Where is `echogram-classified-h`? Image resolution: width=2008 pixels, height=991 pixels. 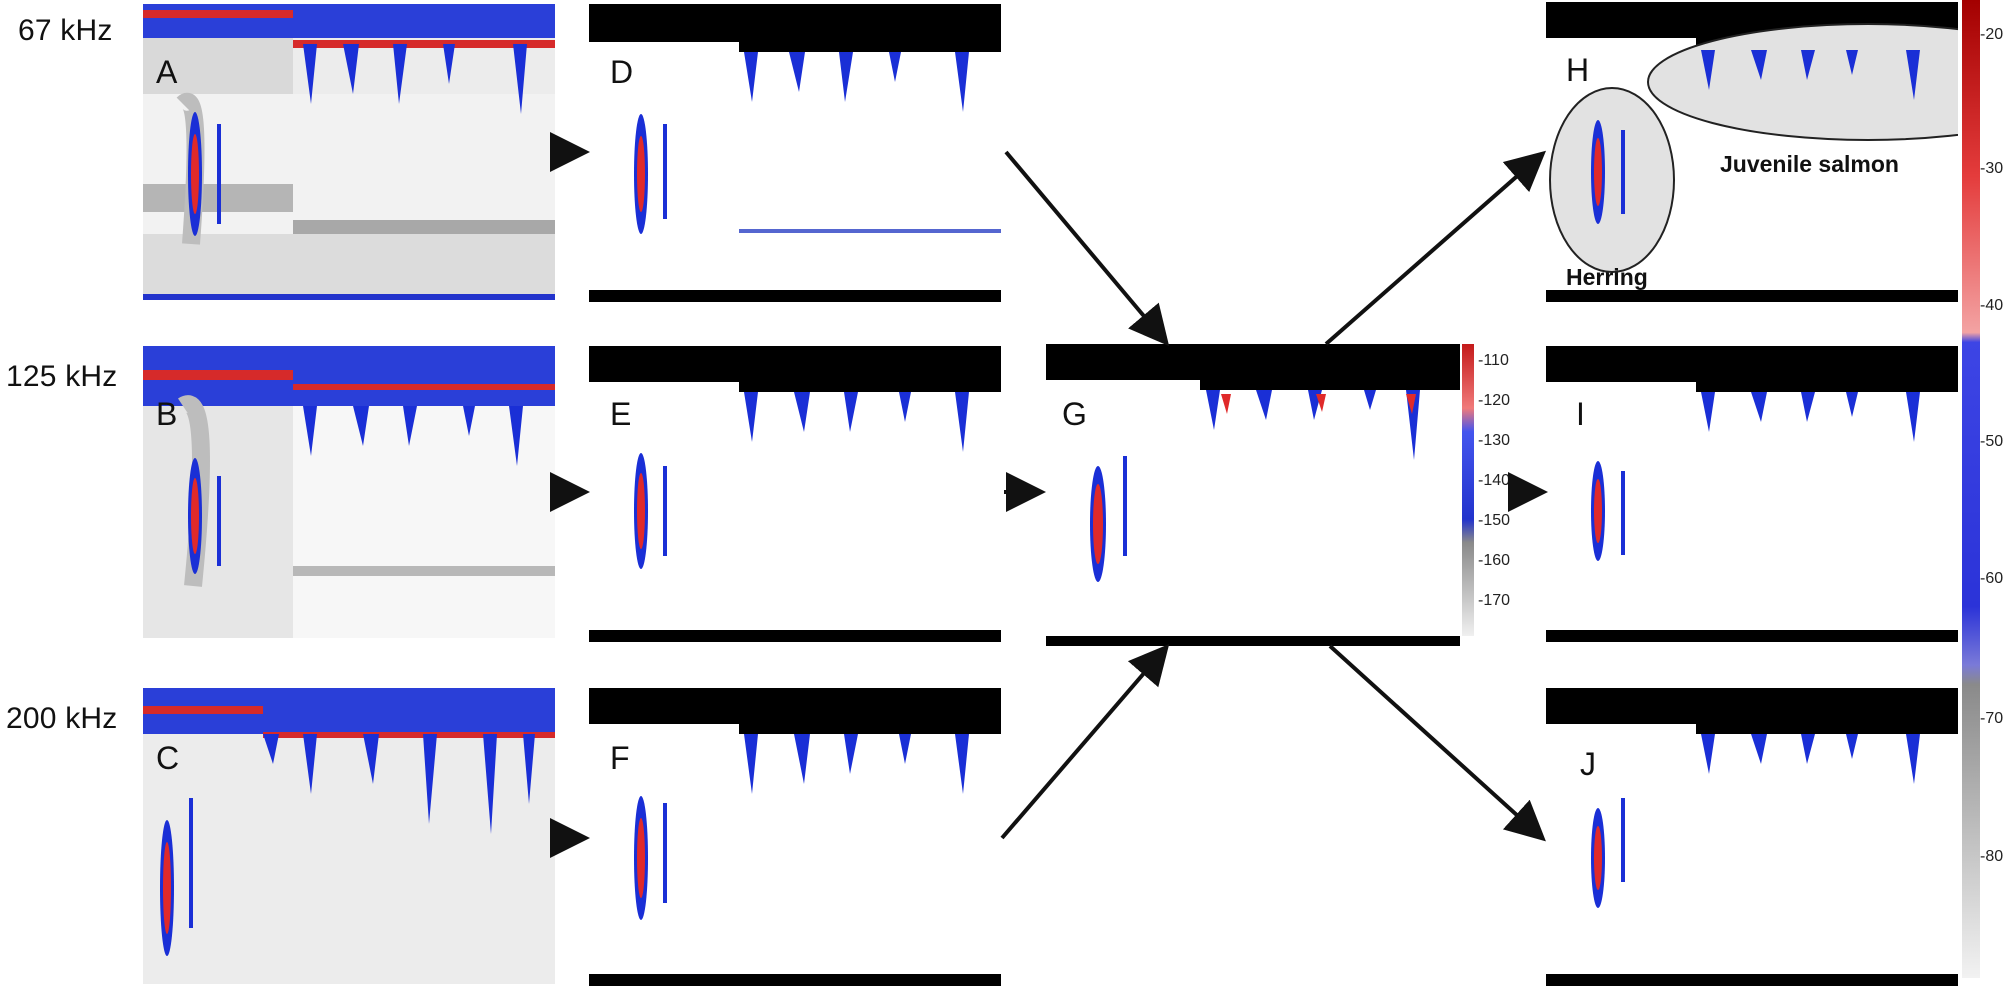 echogram-classified-h is located at coordinates (1752, 152).